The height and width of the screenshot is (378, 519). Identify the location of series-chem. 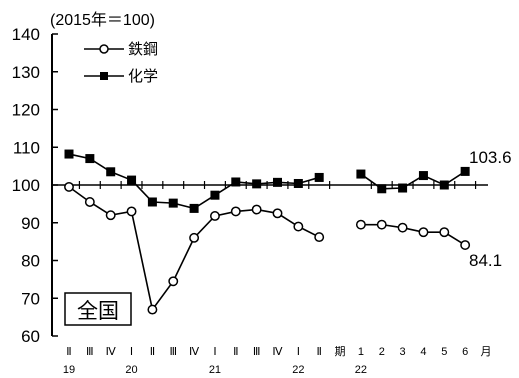
(267, 181).